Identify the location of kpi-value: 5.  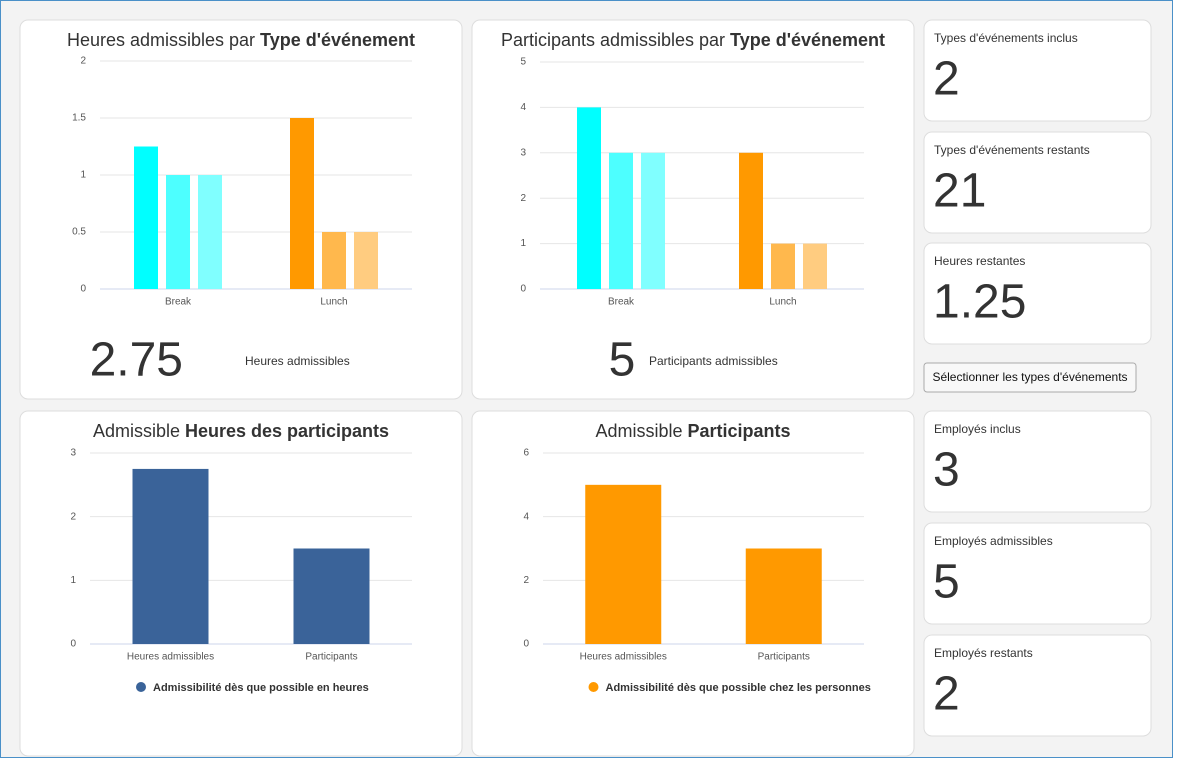
(946, 582).